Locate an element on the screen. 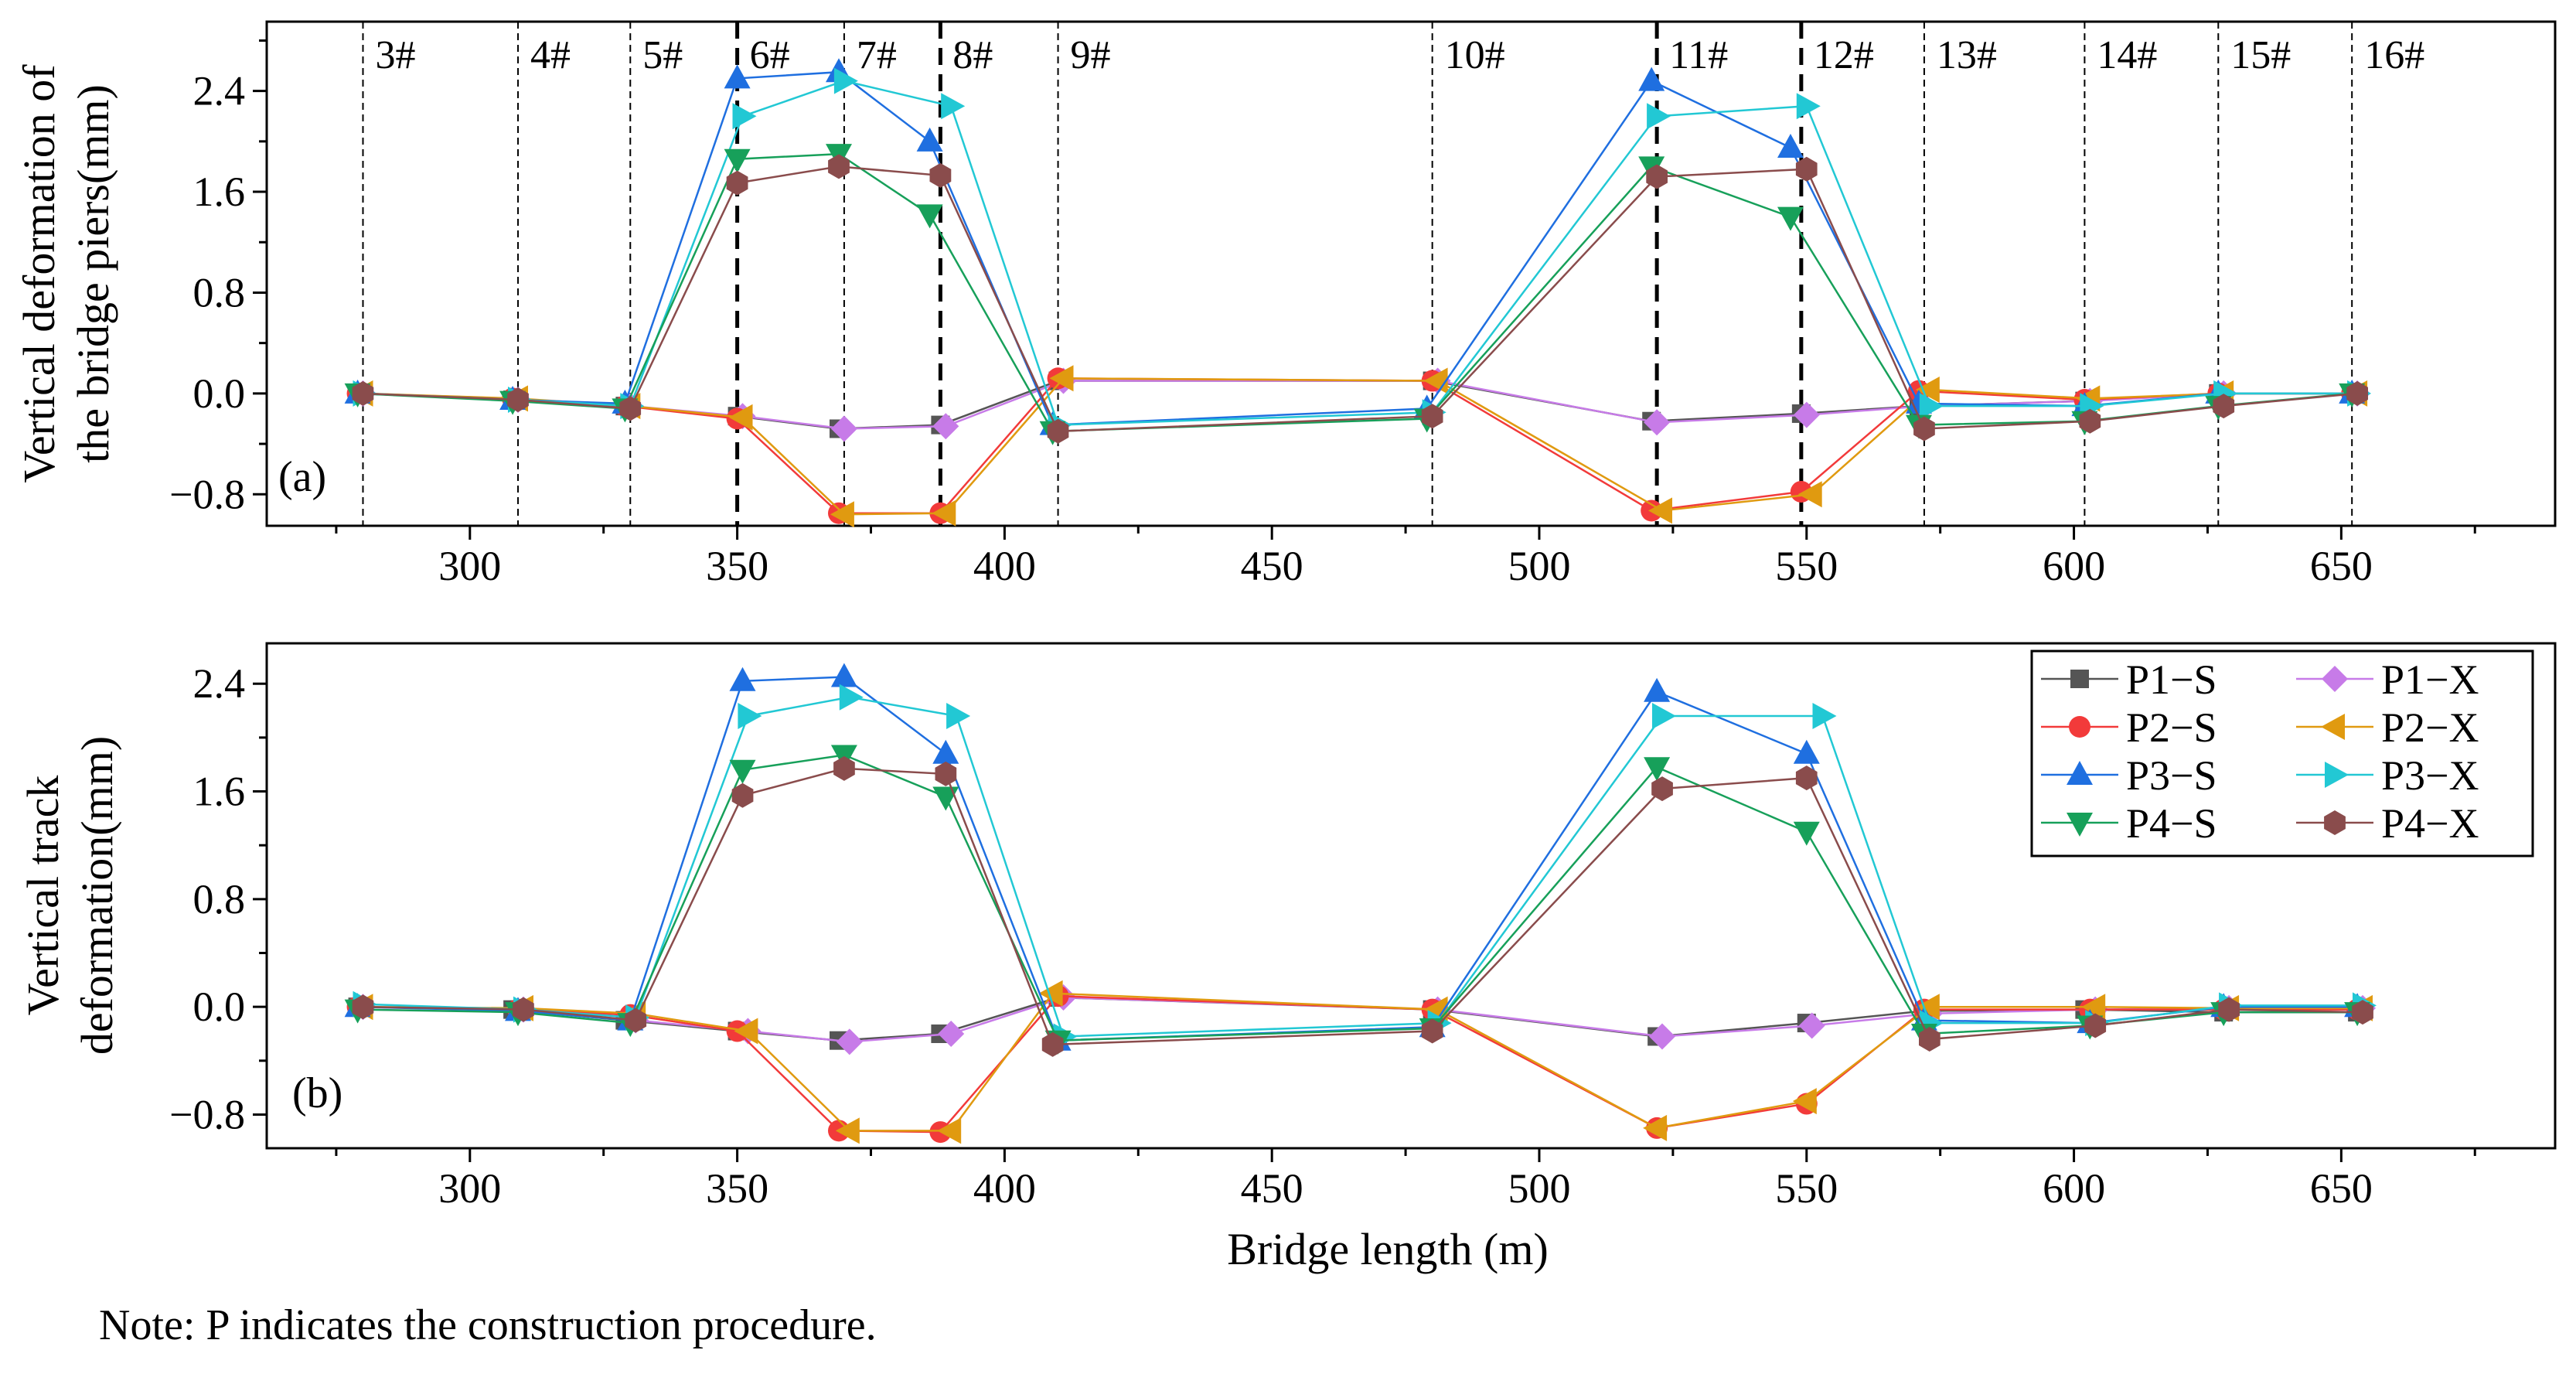 The width and height of the screenshot is (2576, 1374). x-axis-title: Bridge length (m) is located at coordinates (1388, 1249).